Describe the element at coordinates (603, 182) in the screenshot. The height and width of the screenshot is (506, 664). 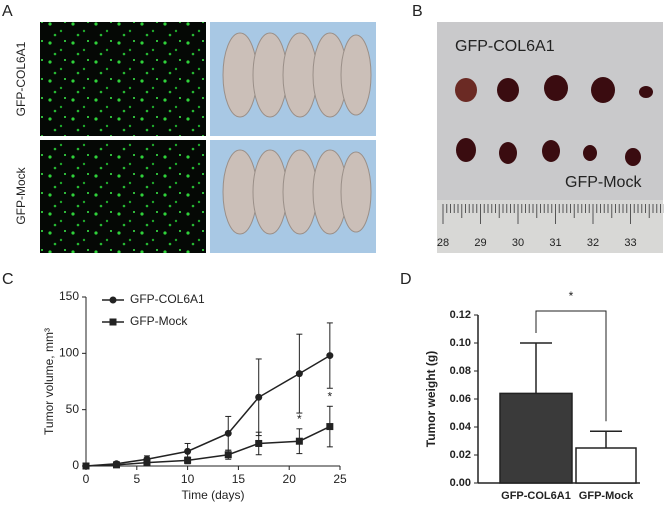
I see `group-label: GFP-Mock` at that location.